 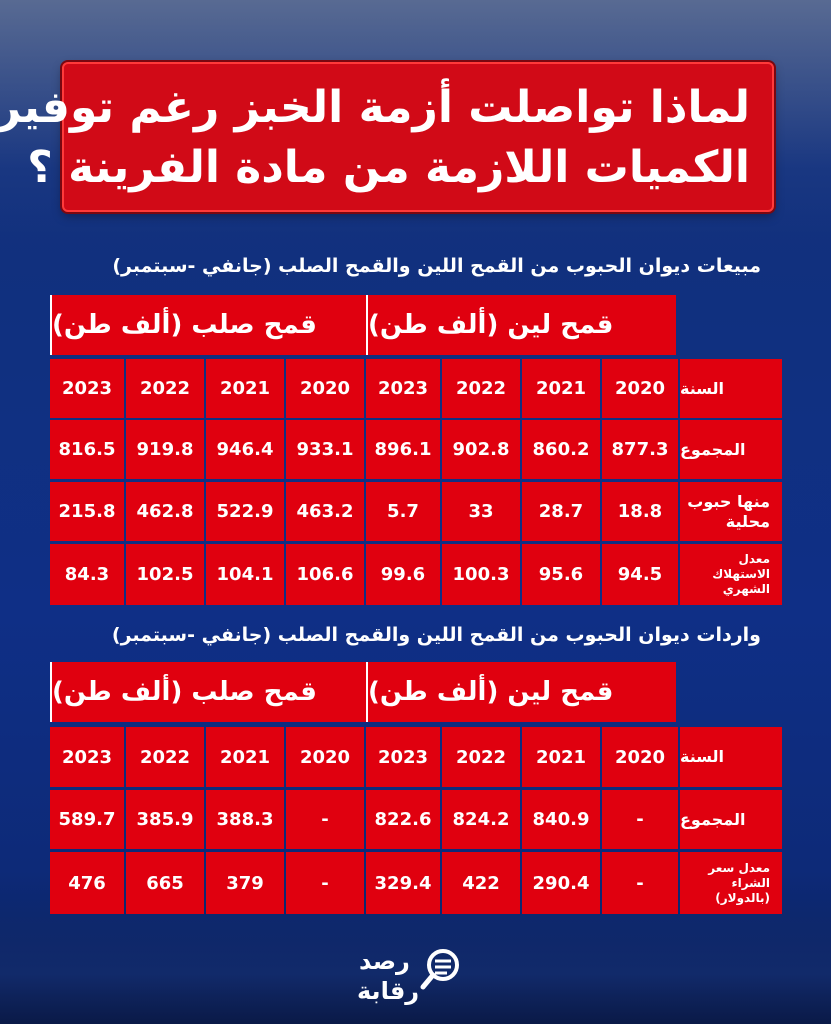 I want to click on table1-soft-cell: 18.8, so click(x=640, y=511).